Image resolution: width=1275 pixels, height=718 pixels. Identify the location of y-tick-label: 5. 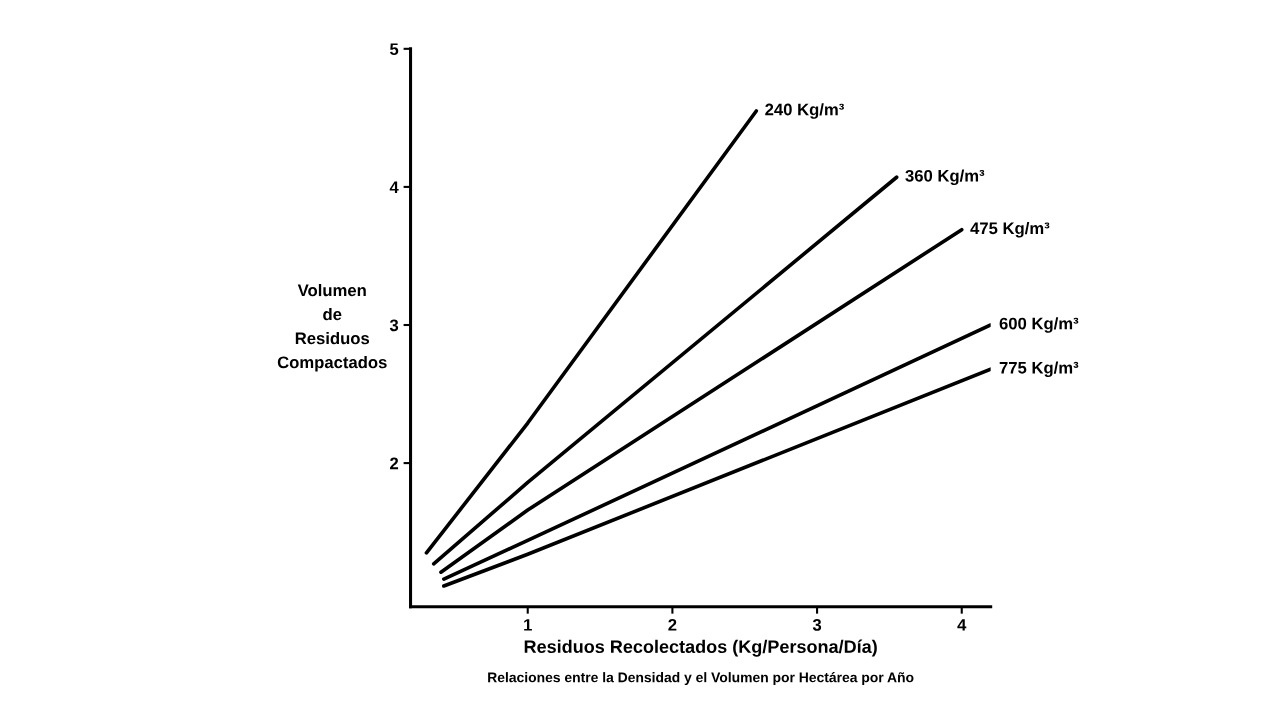
(394, 49).